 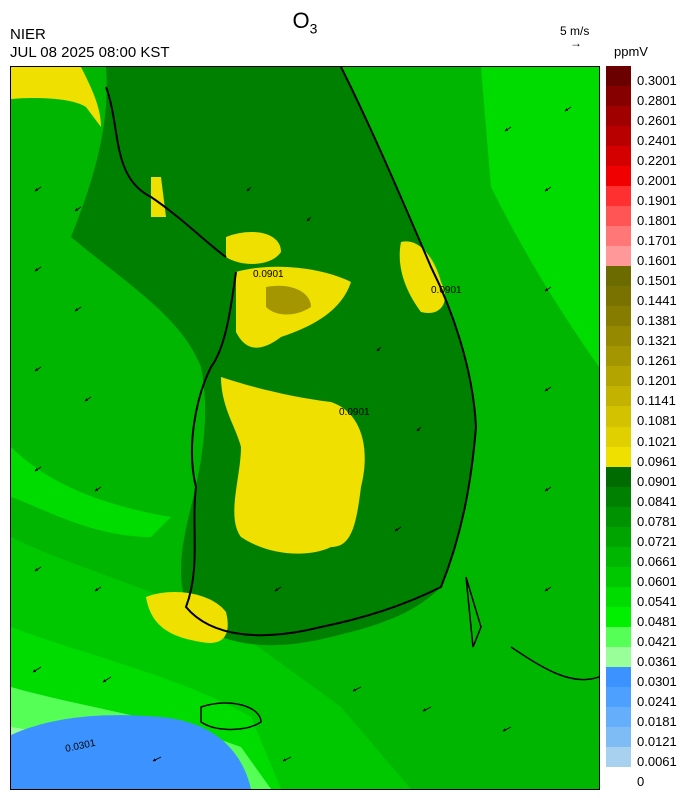 I want to click on vector-scale-arrow-icon: →, so click(x=576, y=43).